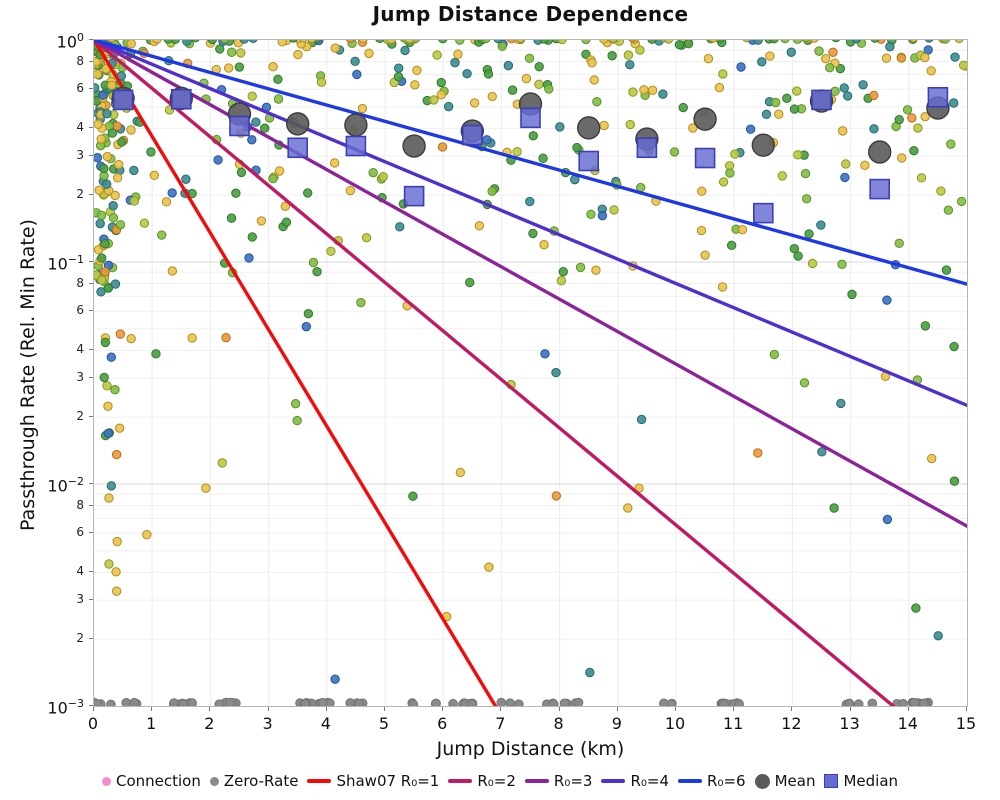 Image resolution: width=1000 pixels, height=800 pixels. What do you see at coordinates (80, 638) in the screenshot?
I see `y-tick-label-minor: 2` at bounding box center [80, 638].